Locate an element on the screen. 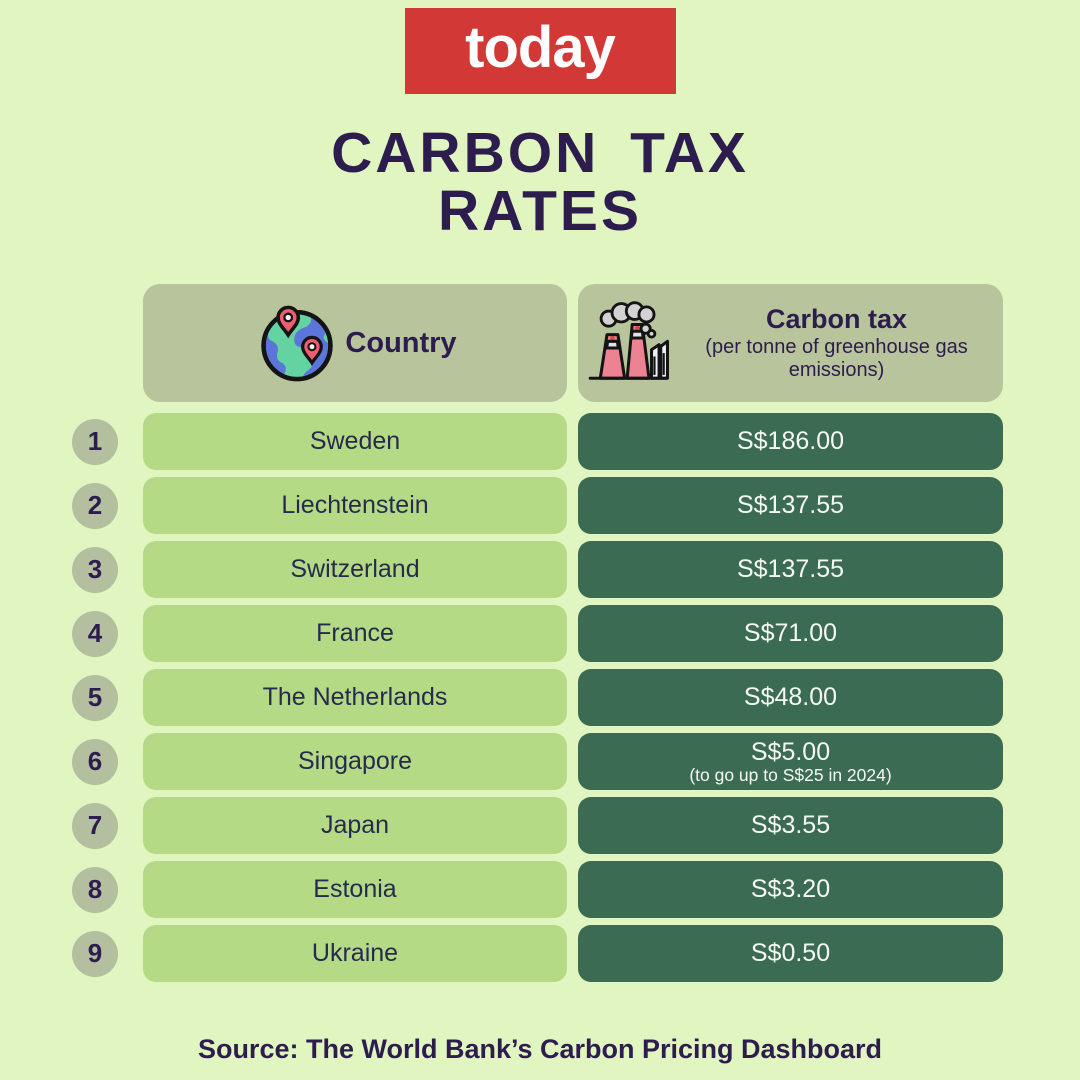  tax-note: (to go up to S$25 in 2024) is located at coordinates (790, 774).